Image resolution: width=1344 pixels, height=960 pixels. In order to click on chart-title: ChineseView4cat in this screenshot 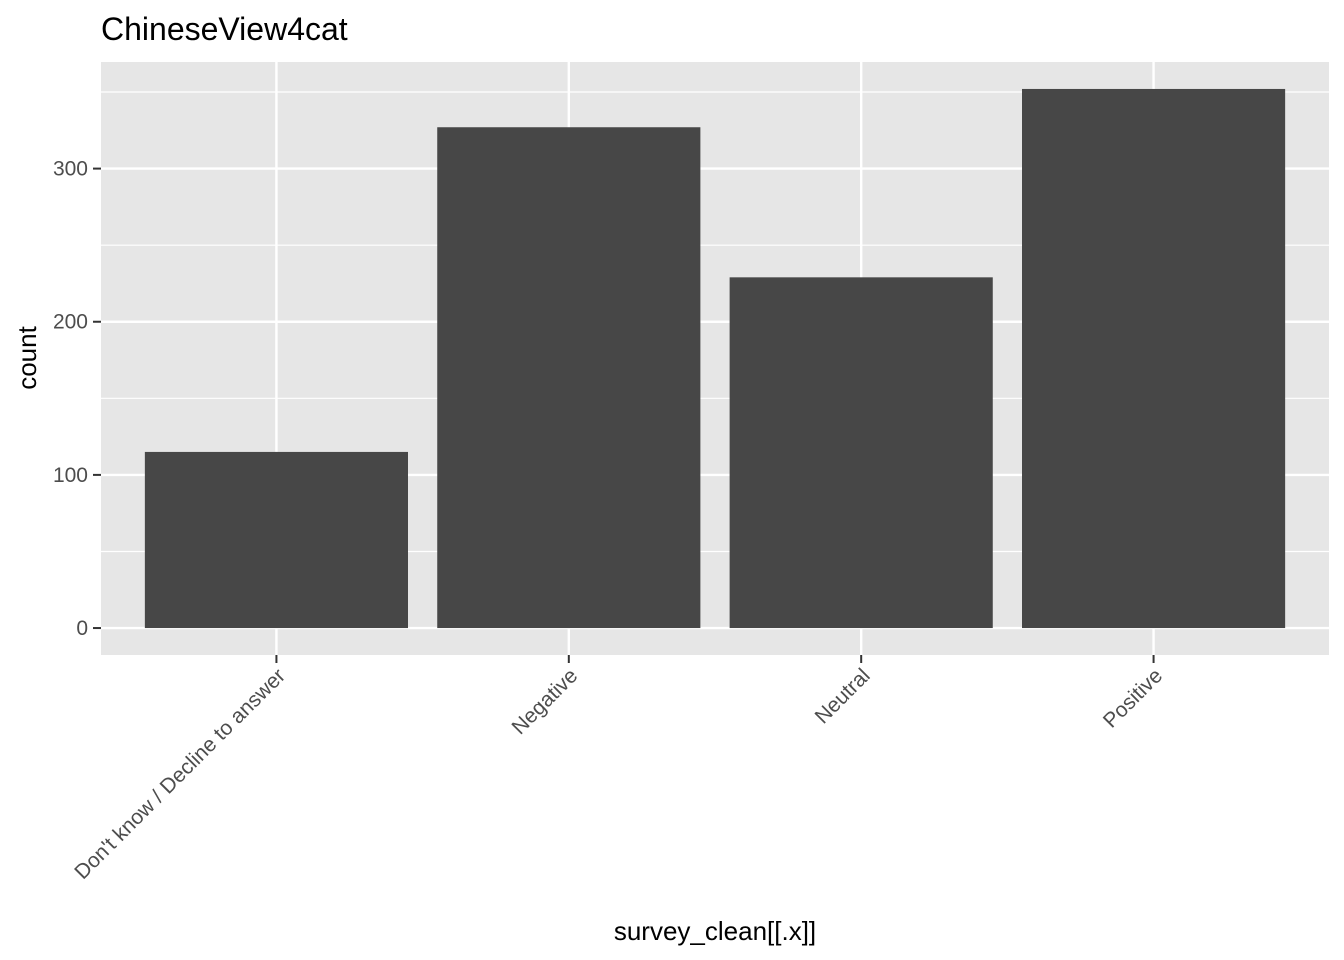, I will do `click(224, 29)`.